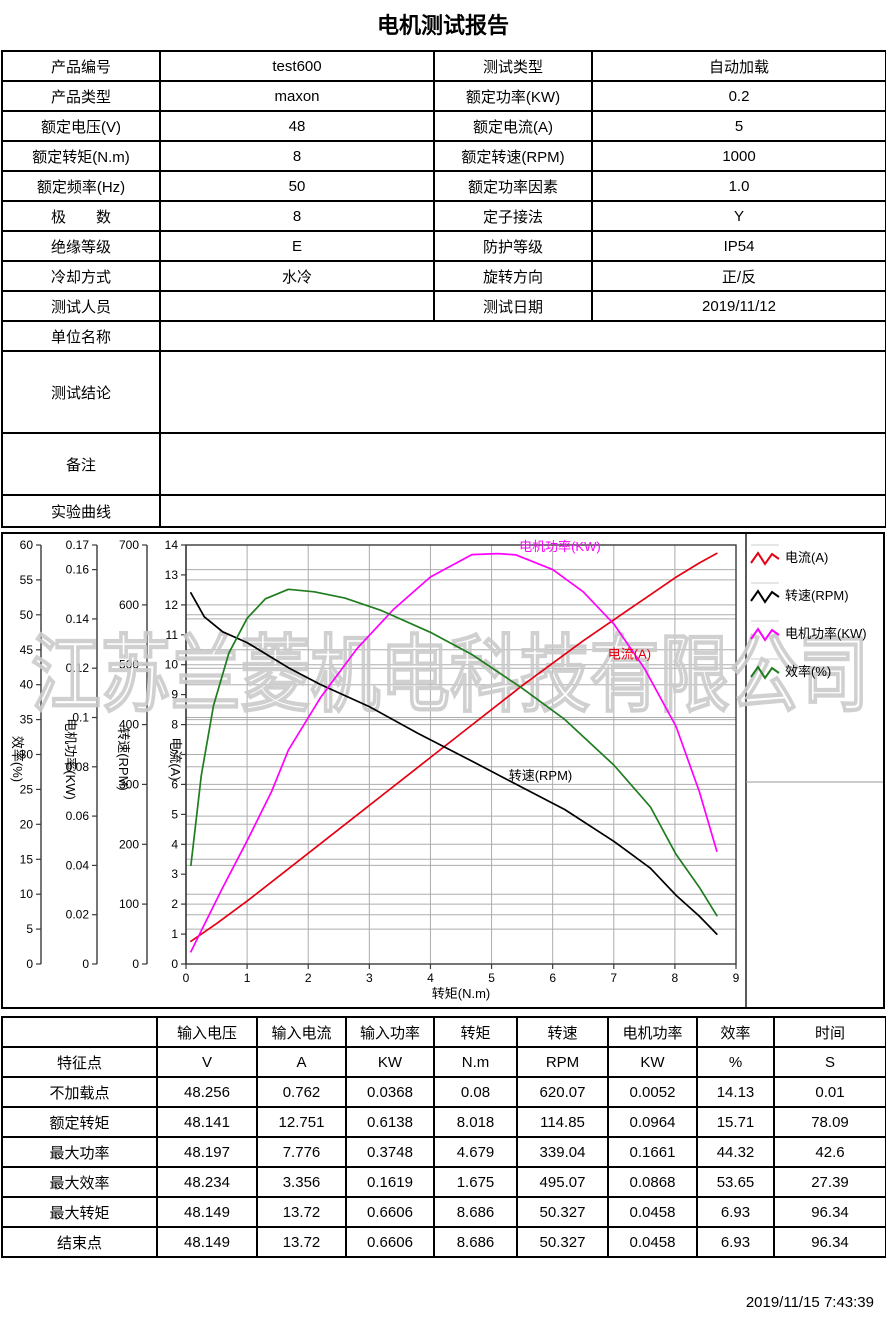 The image size is (886, 1328). Describe the element at coordinates (79, 1092) in the screenshot. I see `feature-point-label: 不加载点` at that location.